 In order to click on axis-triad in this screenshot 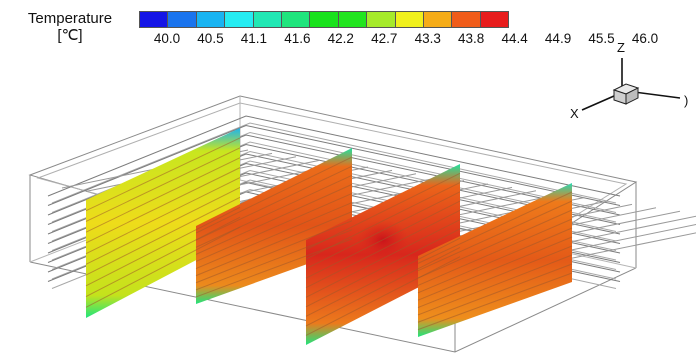, I will do `click(631, 84)`.